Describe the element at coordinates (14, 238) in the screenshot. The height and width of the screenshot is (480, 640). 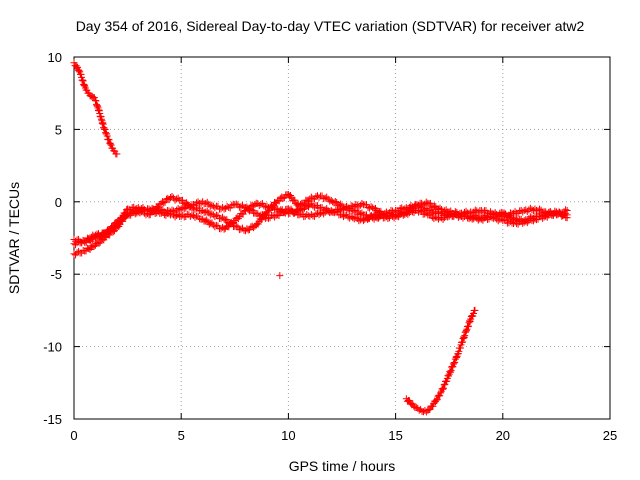
I see `y-axis-label: SDTVAR / TECUs` at that location.